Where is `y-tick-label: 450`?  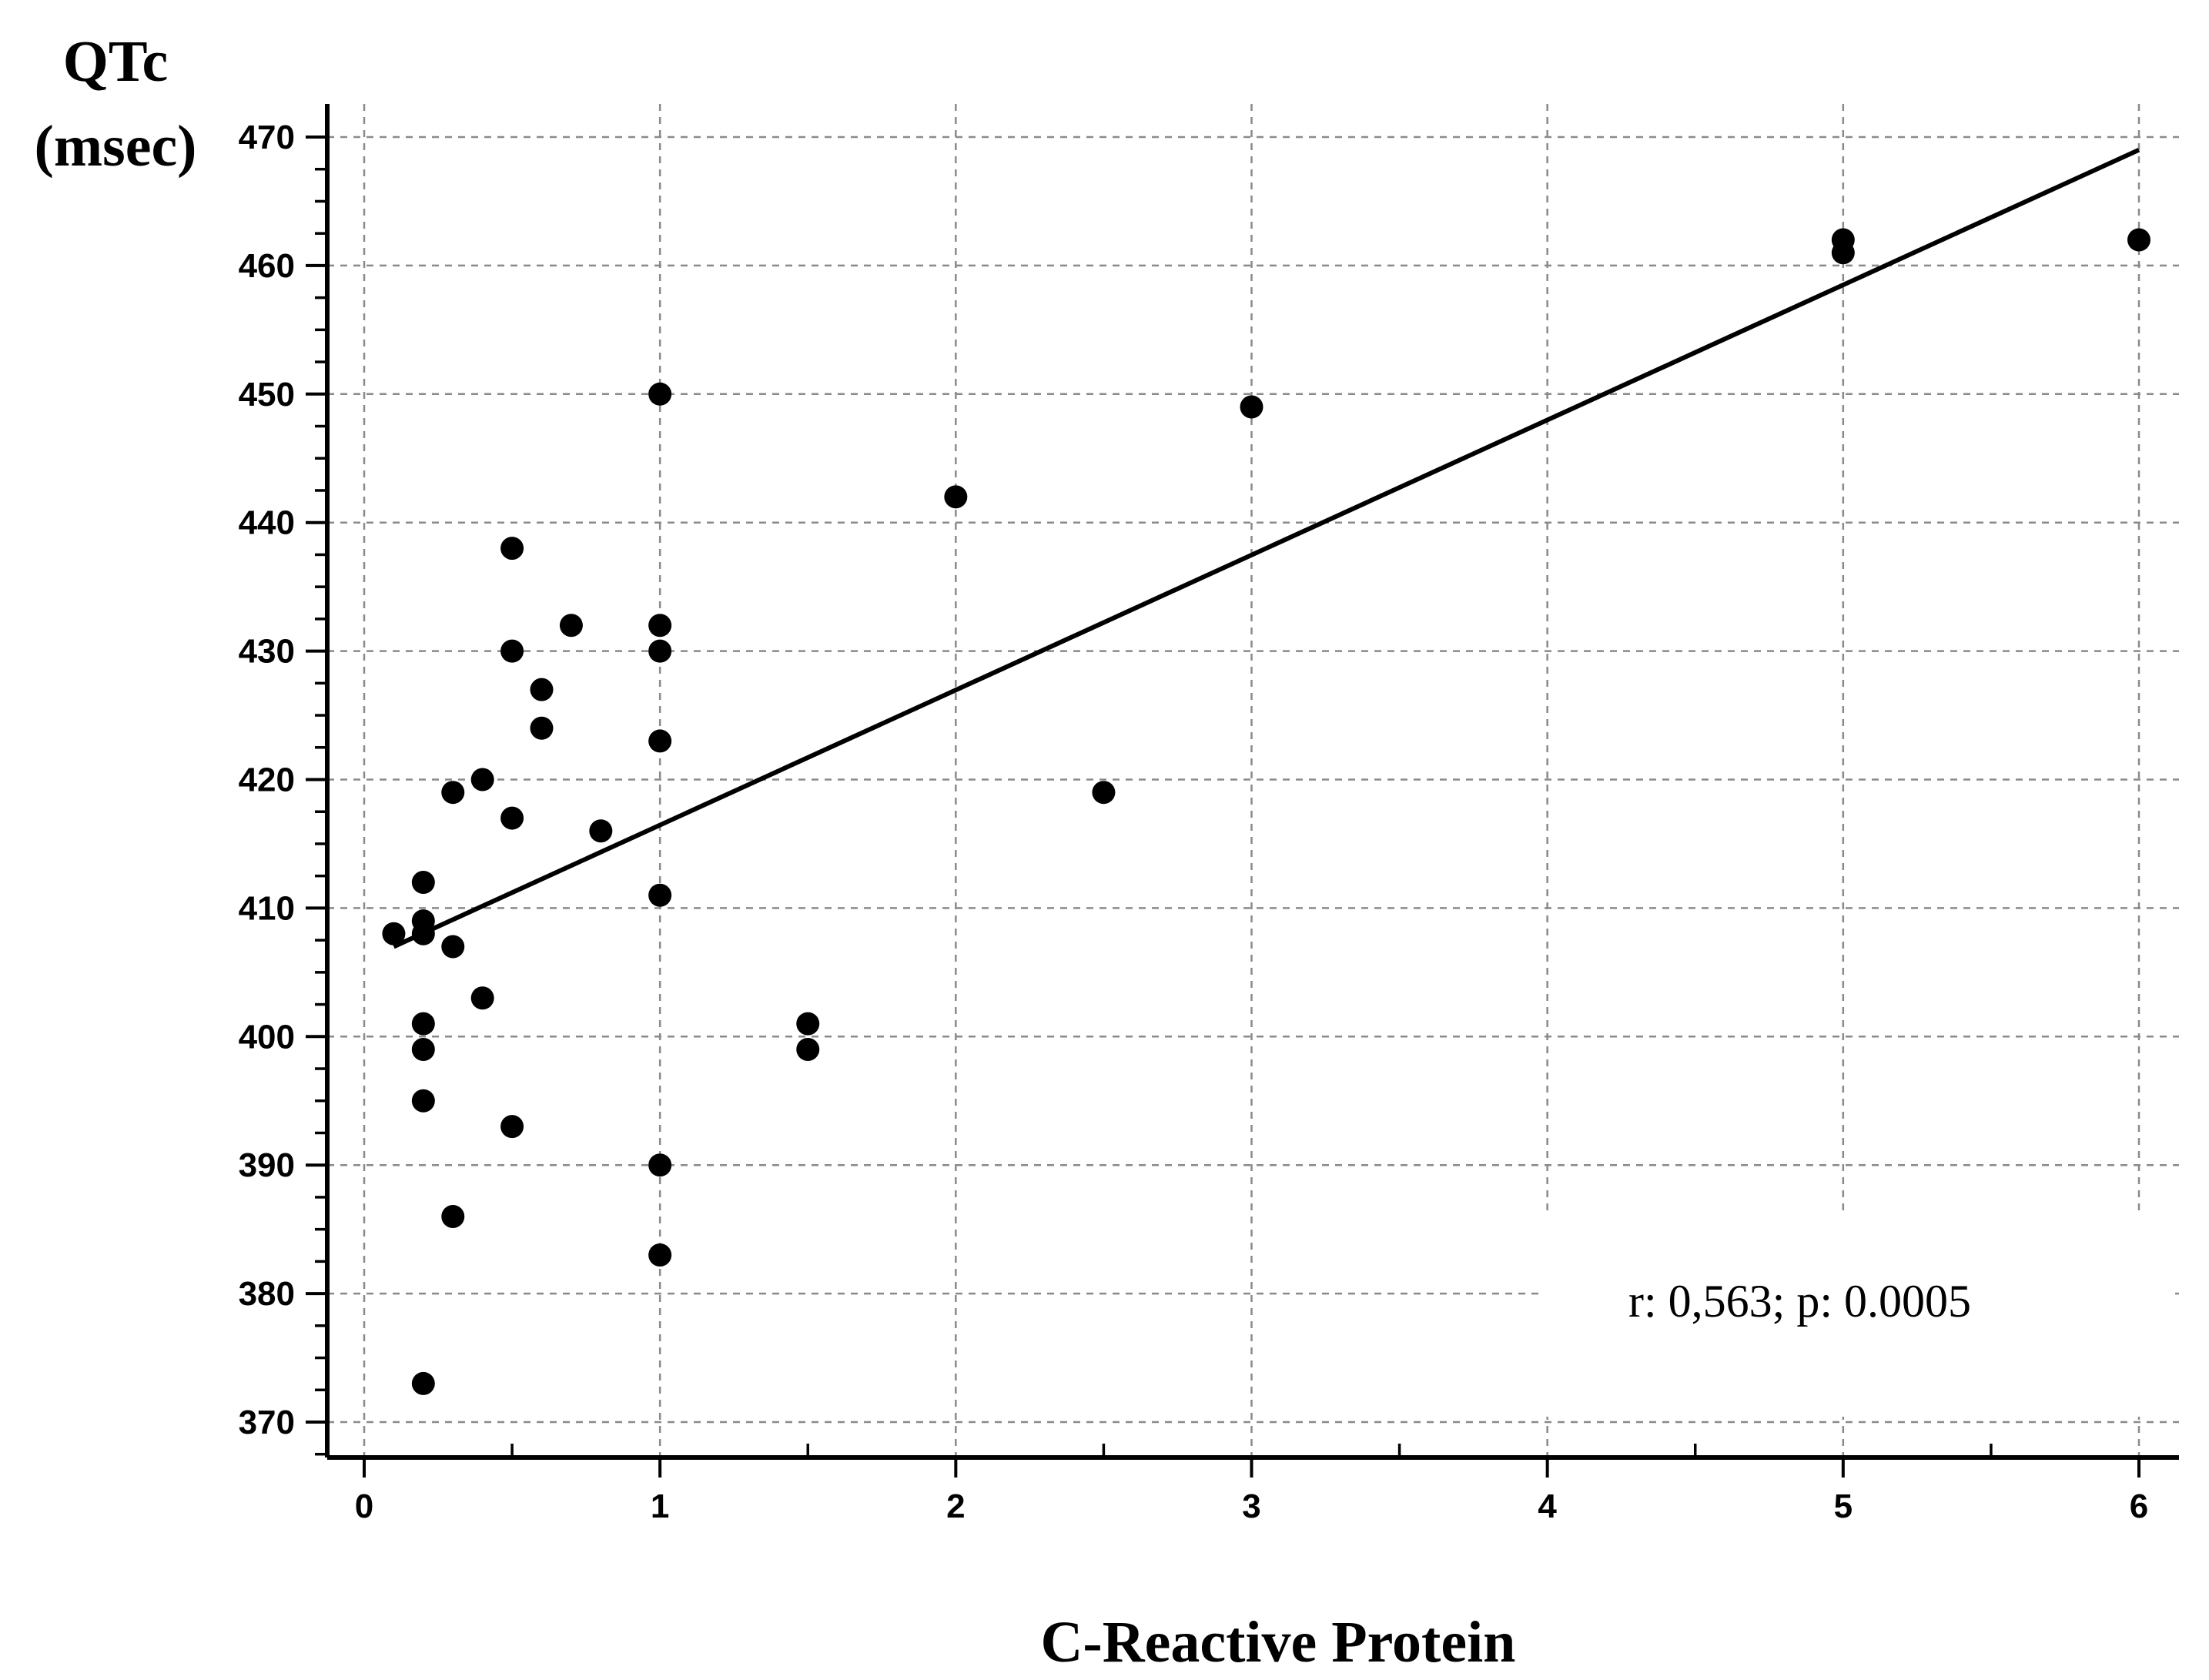 y-tick-label: 450 is located at coordinates (267, 394).